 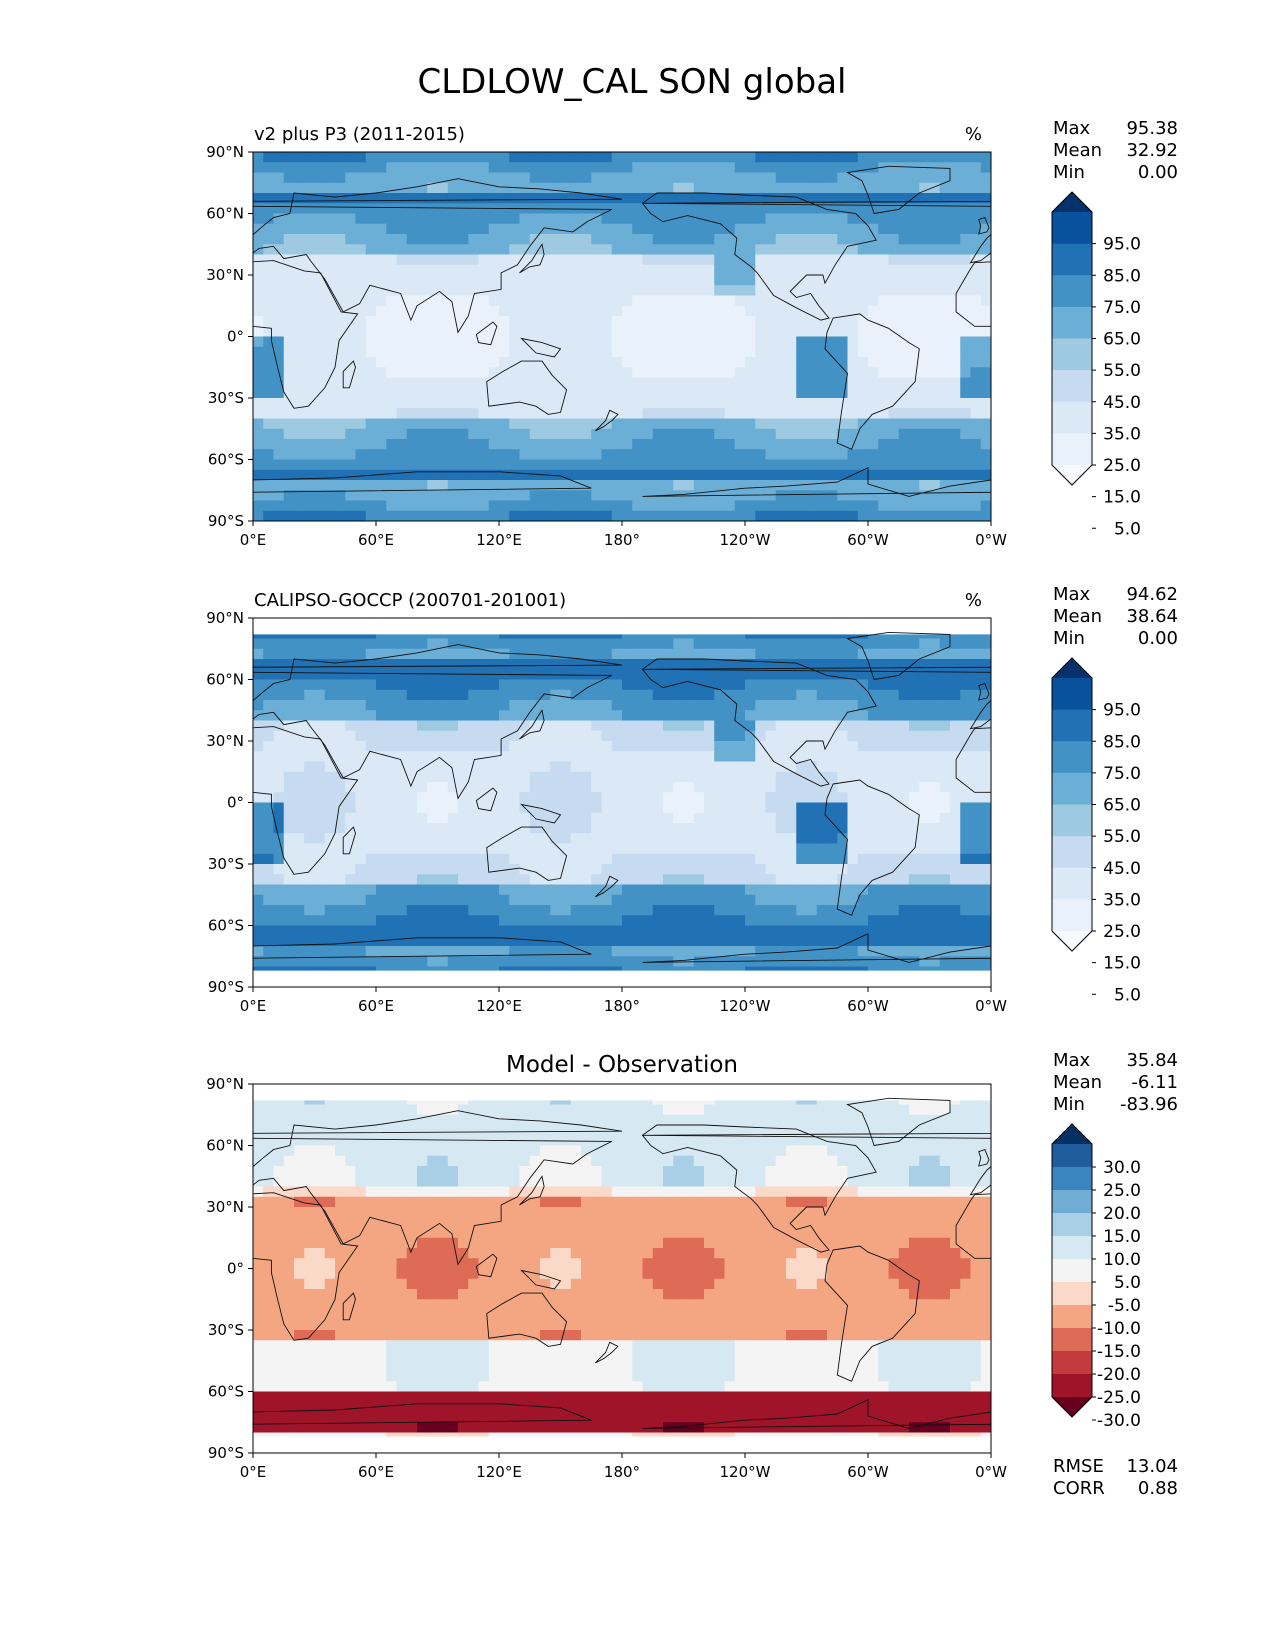 I want to click on coastlines, so click(x=622, y=1263).